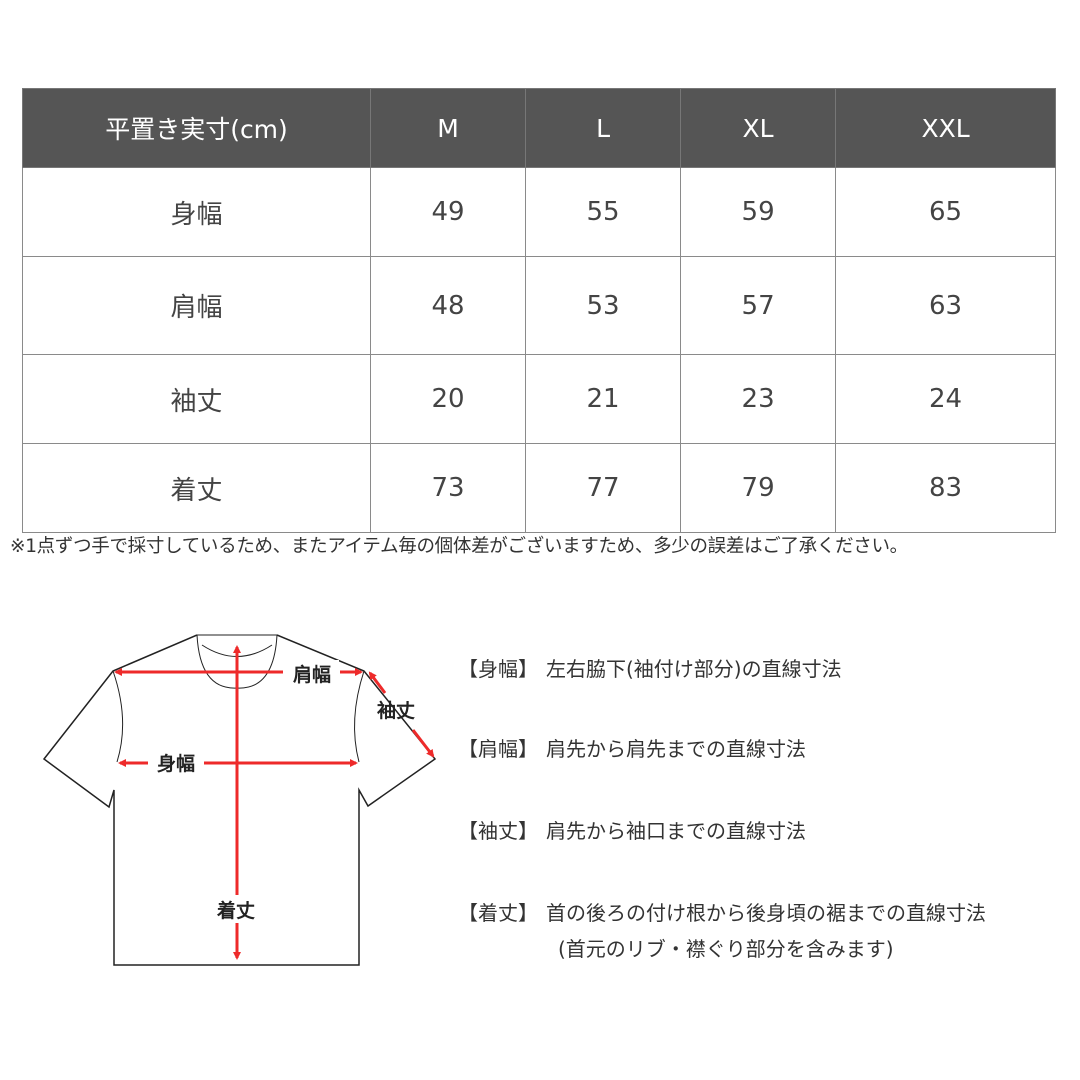 This screenshot has height=1080, width=1080. Describe the element at coordinates (945, 212) in the screenshot. I see `cell: 65` at that location.